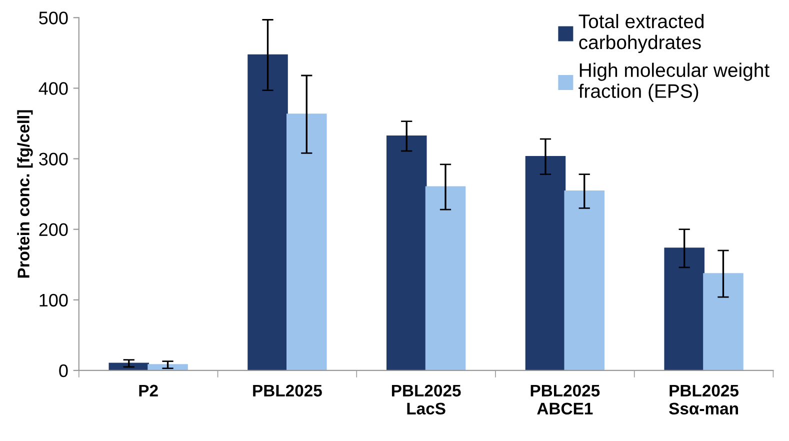 The height and width of the screenshot is (441, 789). I want to click on x-tick-label: PBL2025, so click(287, 390).